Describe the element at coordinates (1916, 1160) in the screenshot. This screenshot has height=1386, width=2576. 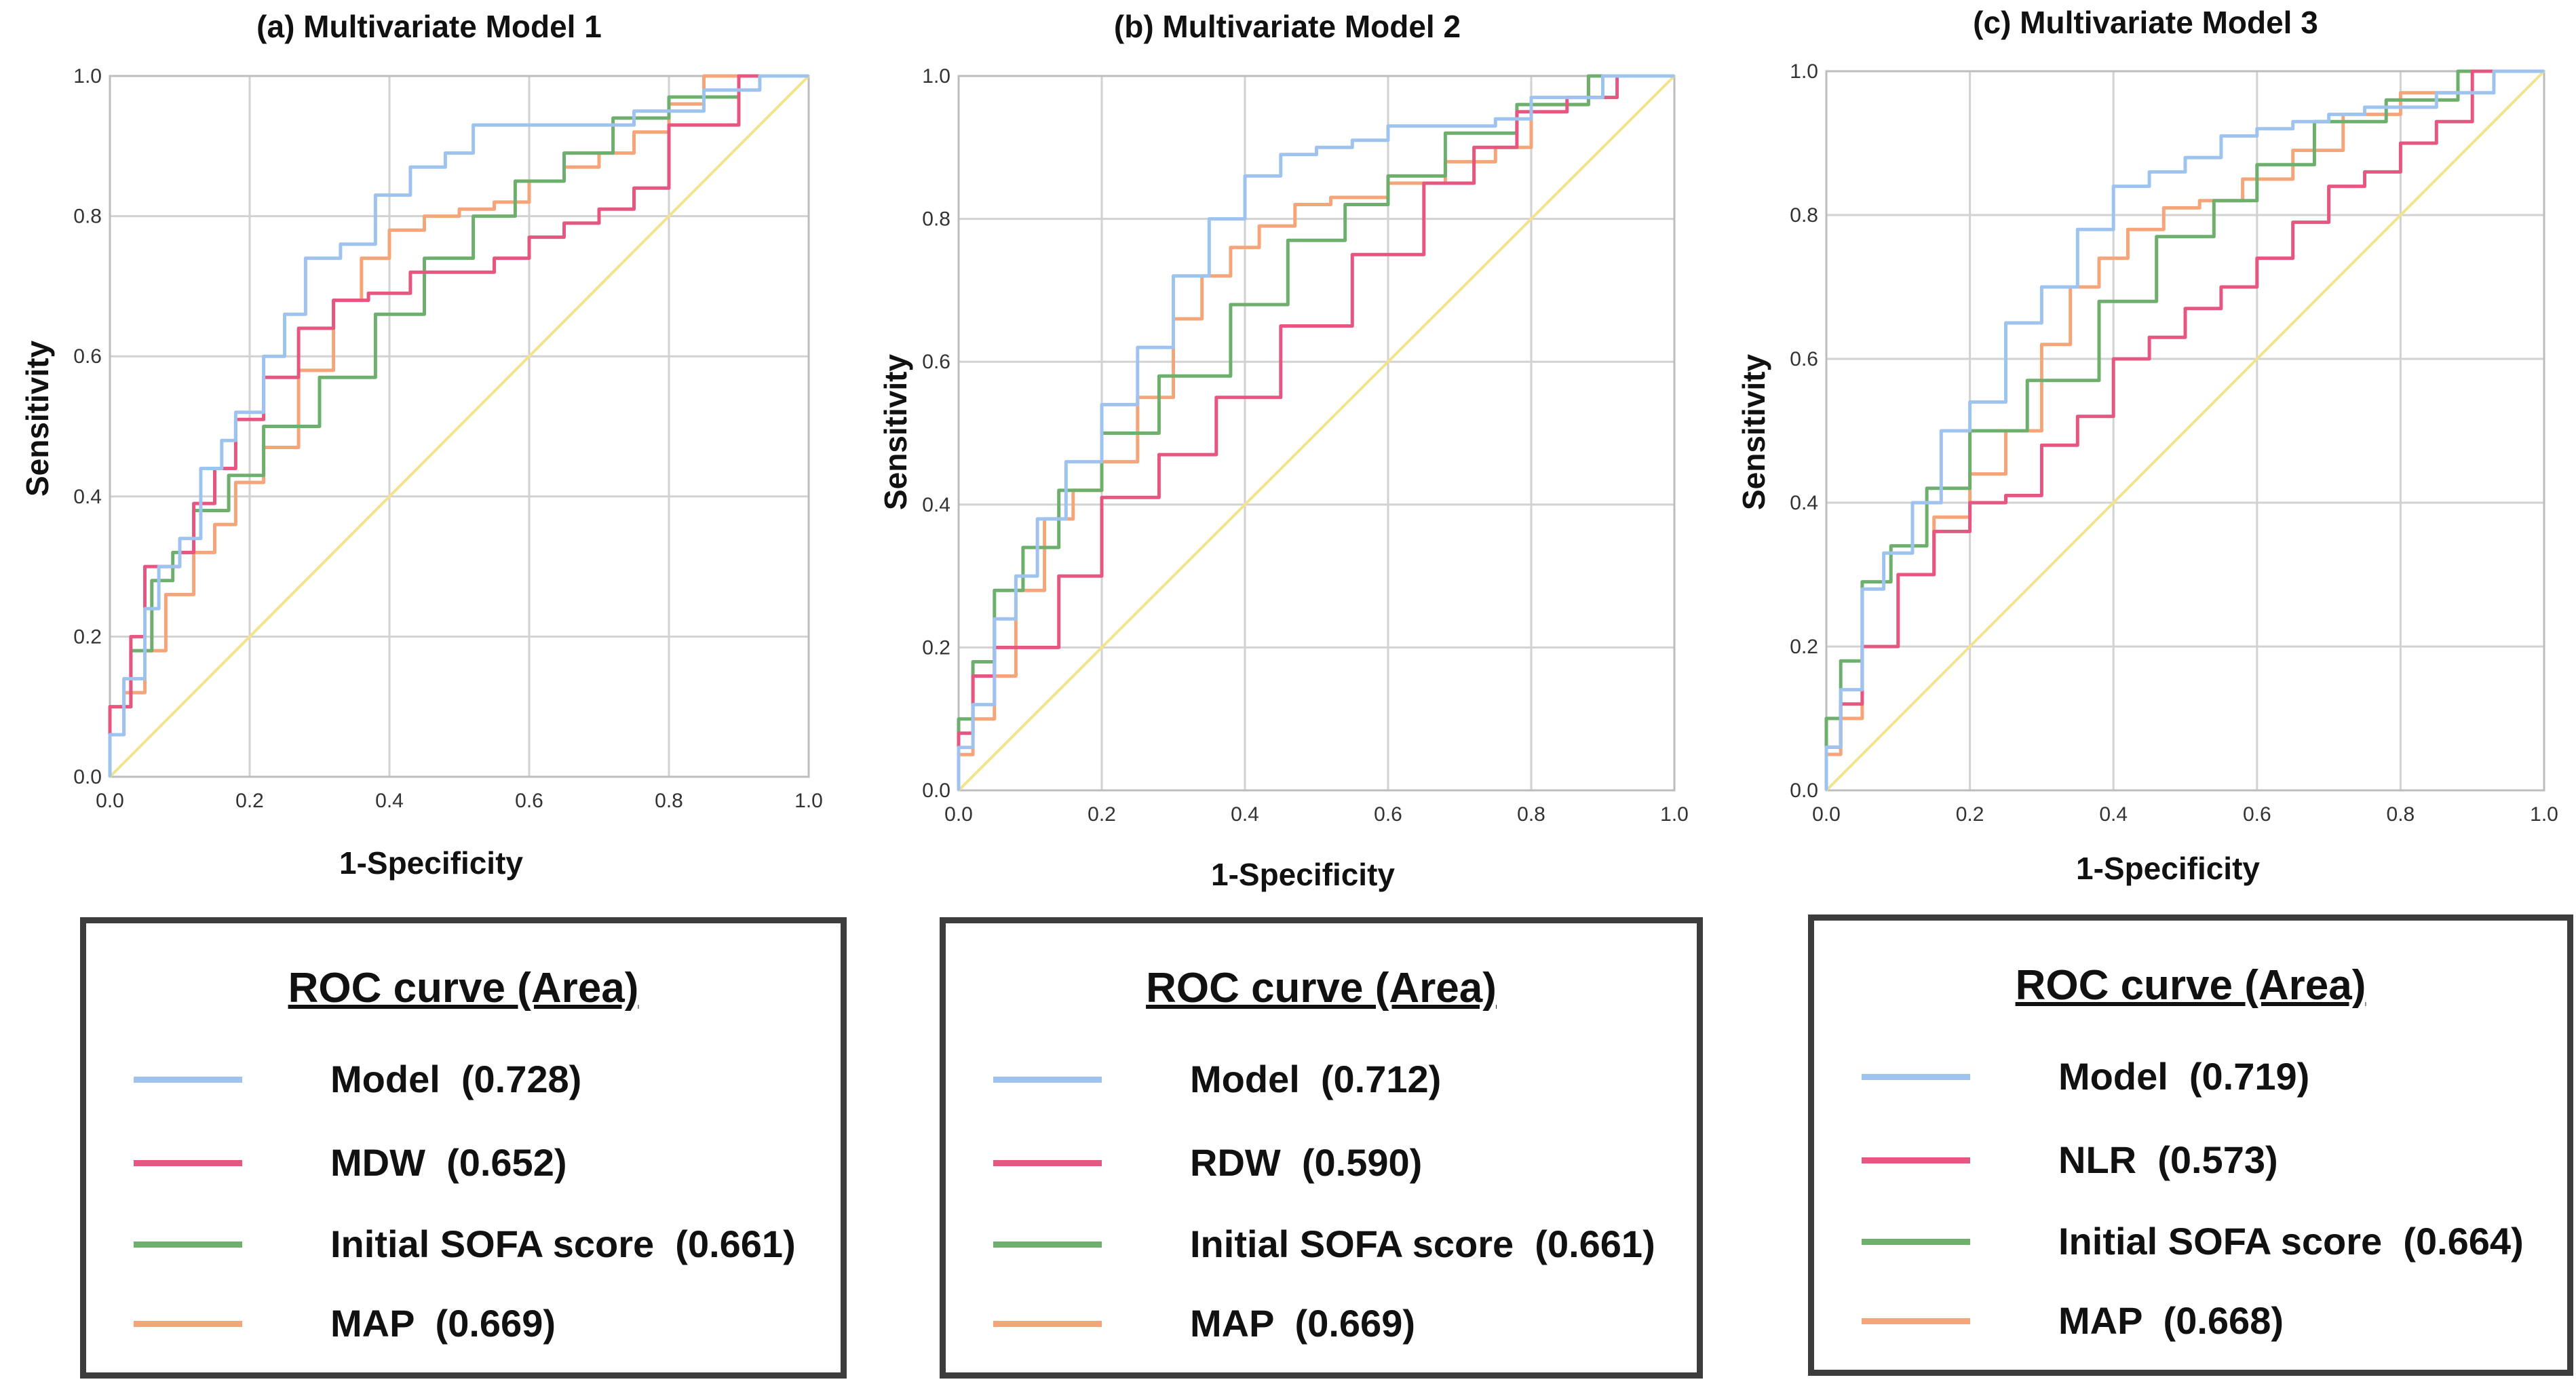
I see `legend-swatch-nlr` at that location.